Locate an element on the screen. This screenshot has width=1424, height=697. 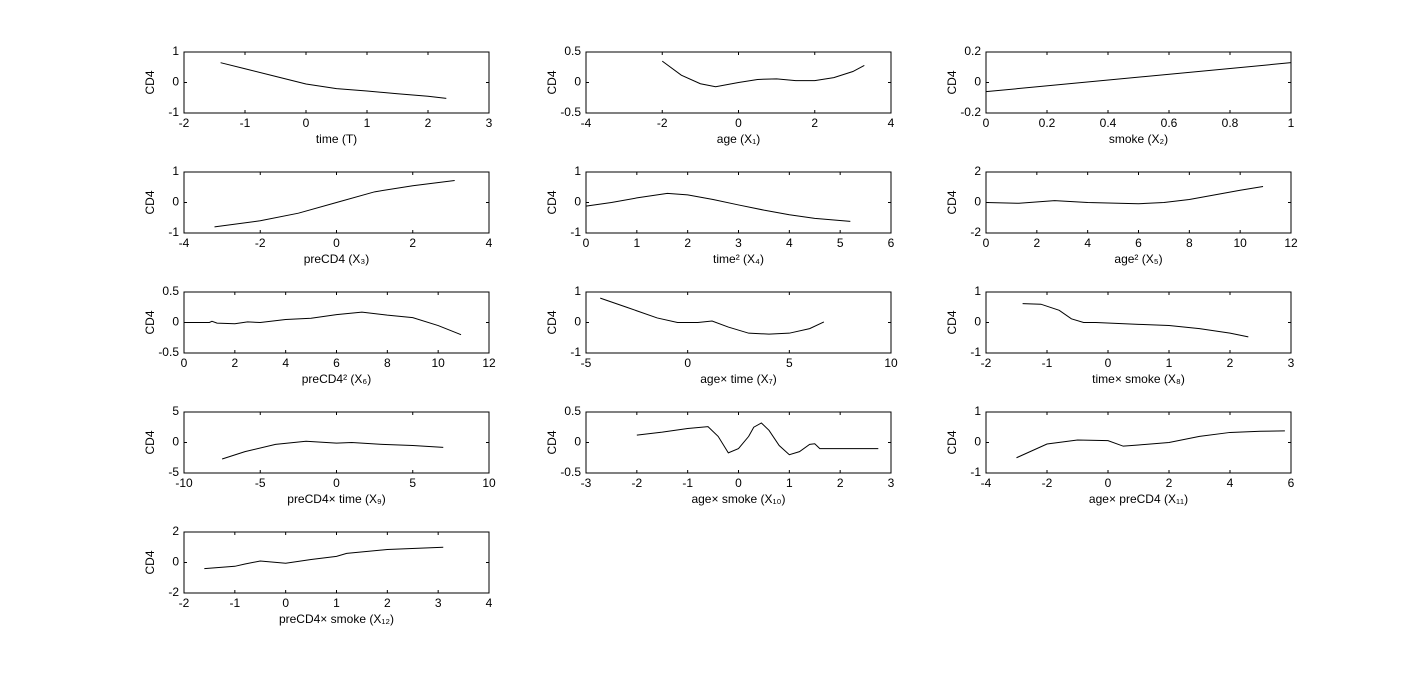
x-axis-label: preCD4× time (X₉) is located at coordinates (336, 499).